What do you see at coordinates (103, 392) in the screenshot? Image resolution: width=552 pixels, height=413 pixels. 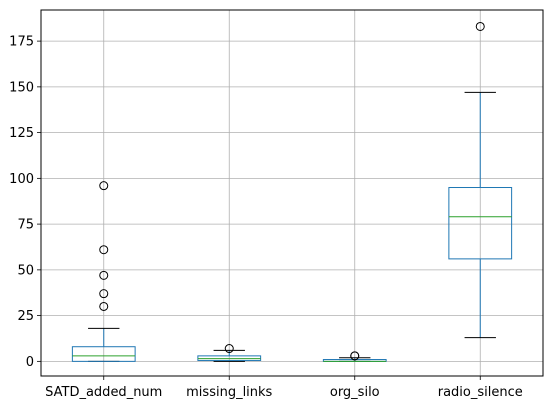 I see `x-tick-label: SATD_added_num` at bounding box center [103, 392].